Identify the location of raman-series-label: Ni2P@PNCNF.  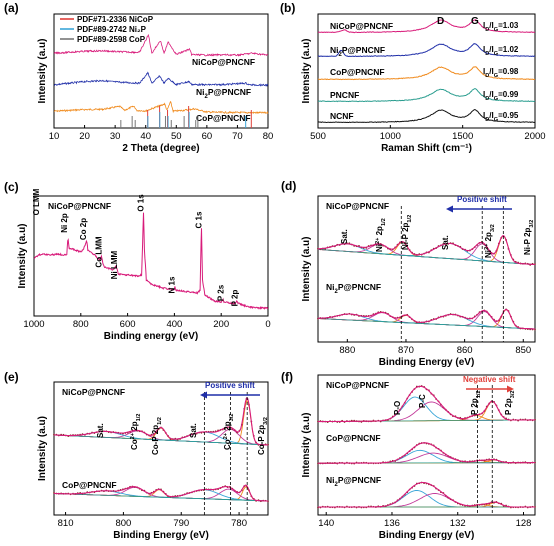
(357, 51).